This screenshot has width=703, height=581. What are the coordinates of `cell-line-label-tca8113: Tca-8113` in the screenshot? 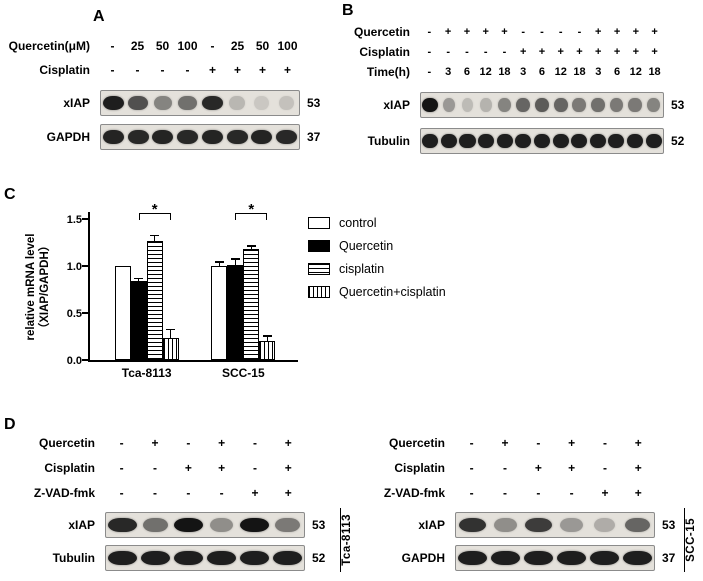 It's located at (346, 540).